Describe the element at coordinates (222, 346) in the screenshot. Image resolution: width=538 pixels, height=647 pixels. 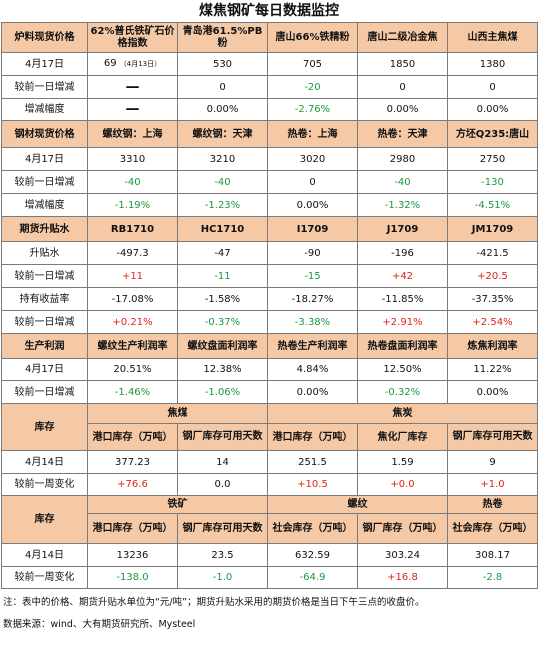
I see `col-header: 螺纹盘面利润率` at that location.